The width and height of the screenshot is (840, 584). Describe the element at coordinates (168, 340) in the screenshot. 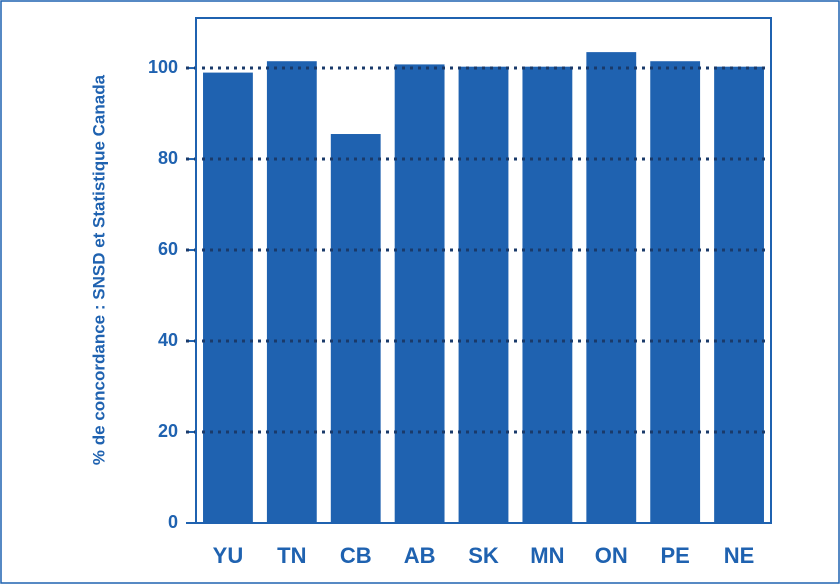

I see `y-tick-label: 40` at that location.